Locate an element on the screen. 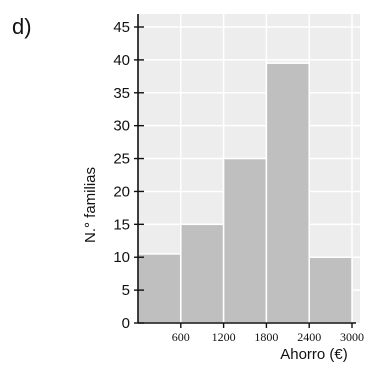  x-tick-label: 600 is located at coordinates (181, 337).